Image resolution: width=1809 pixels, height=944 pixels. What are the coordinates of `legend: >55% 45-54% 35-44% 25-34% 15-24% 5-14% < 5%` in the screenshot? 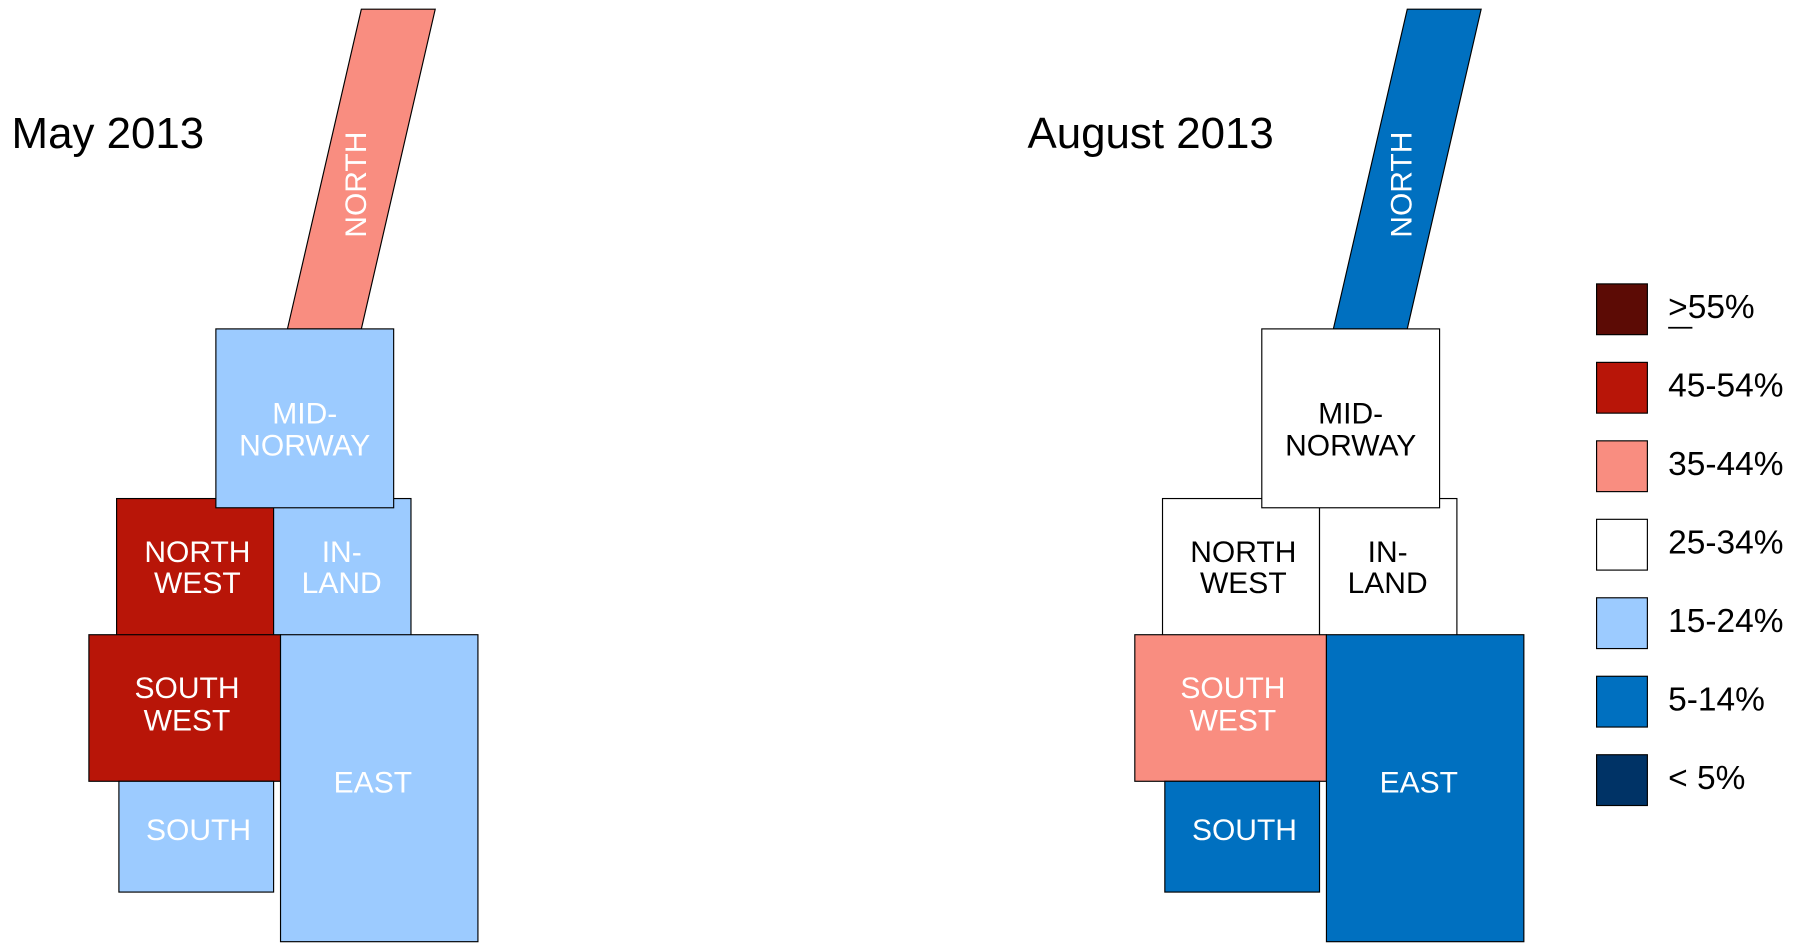 It's located at (1690, 545).